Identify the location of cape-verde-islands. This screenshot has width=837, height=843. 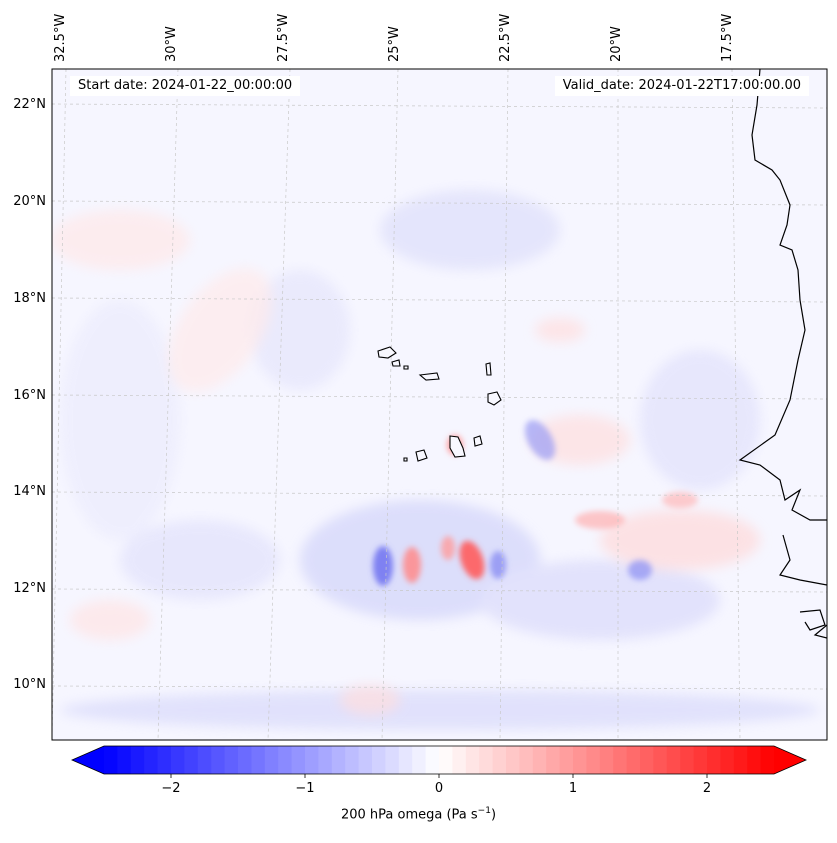
(439, 404).